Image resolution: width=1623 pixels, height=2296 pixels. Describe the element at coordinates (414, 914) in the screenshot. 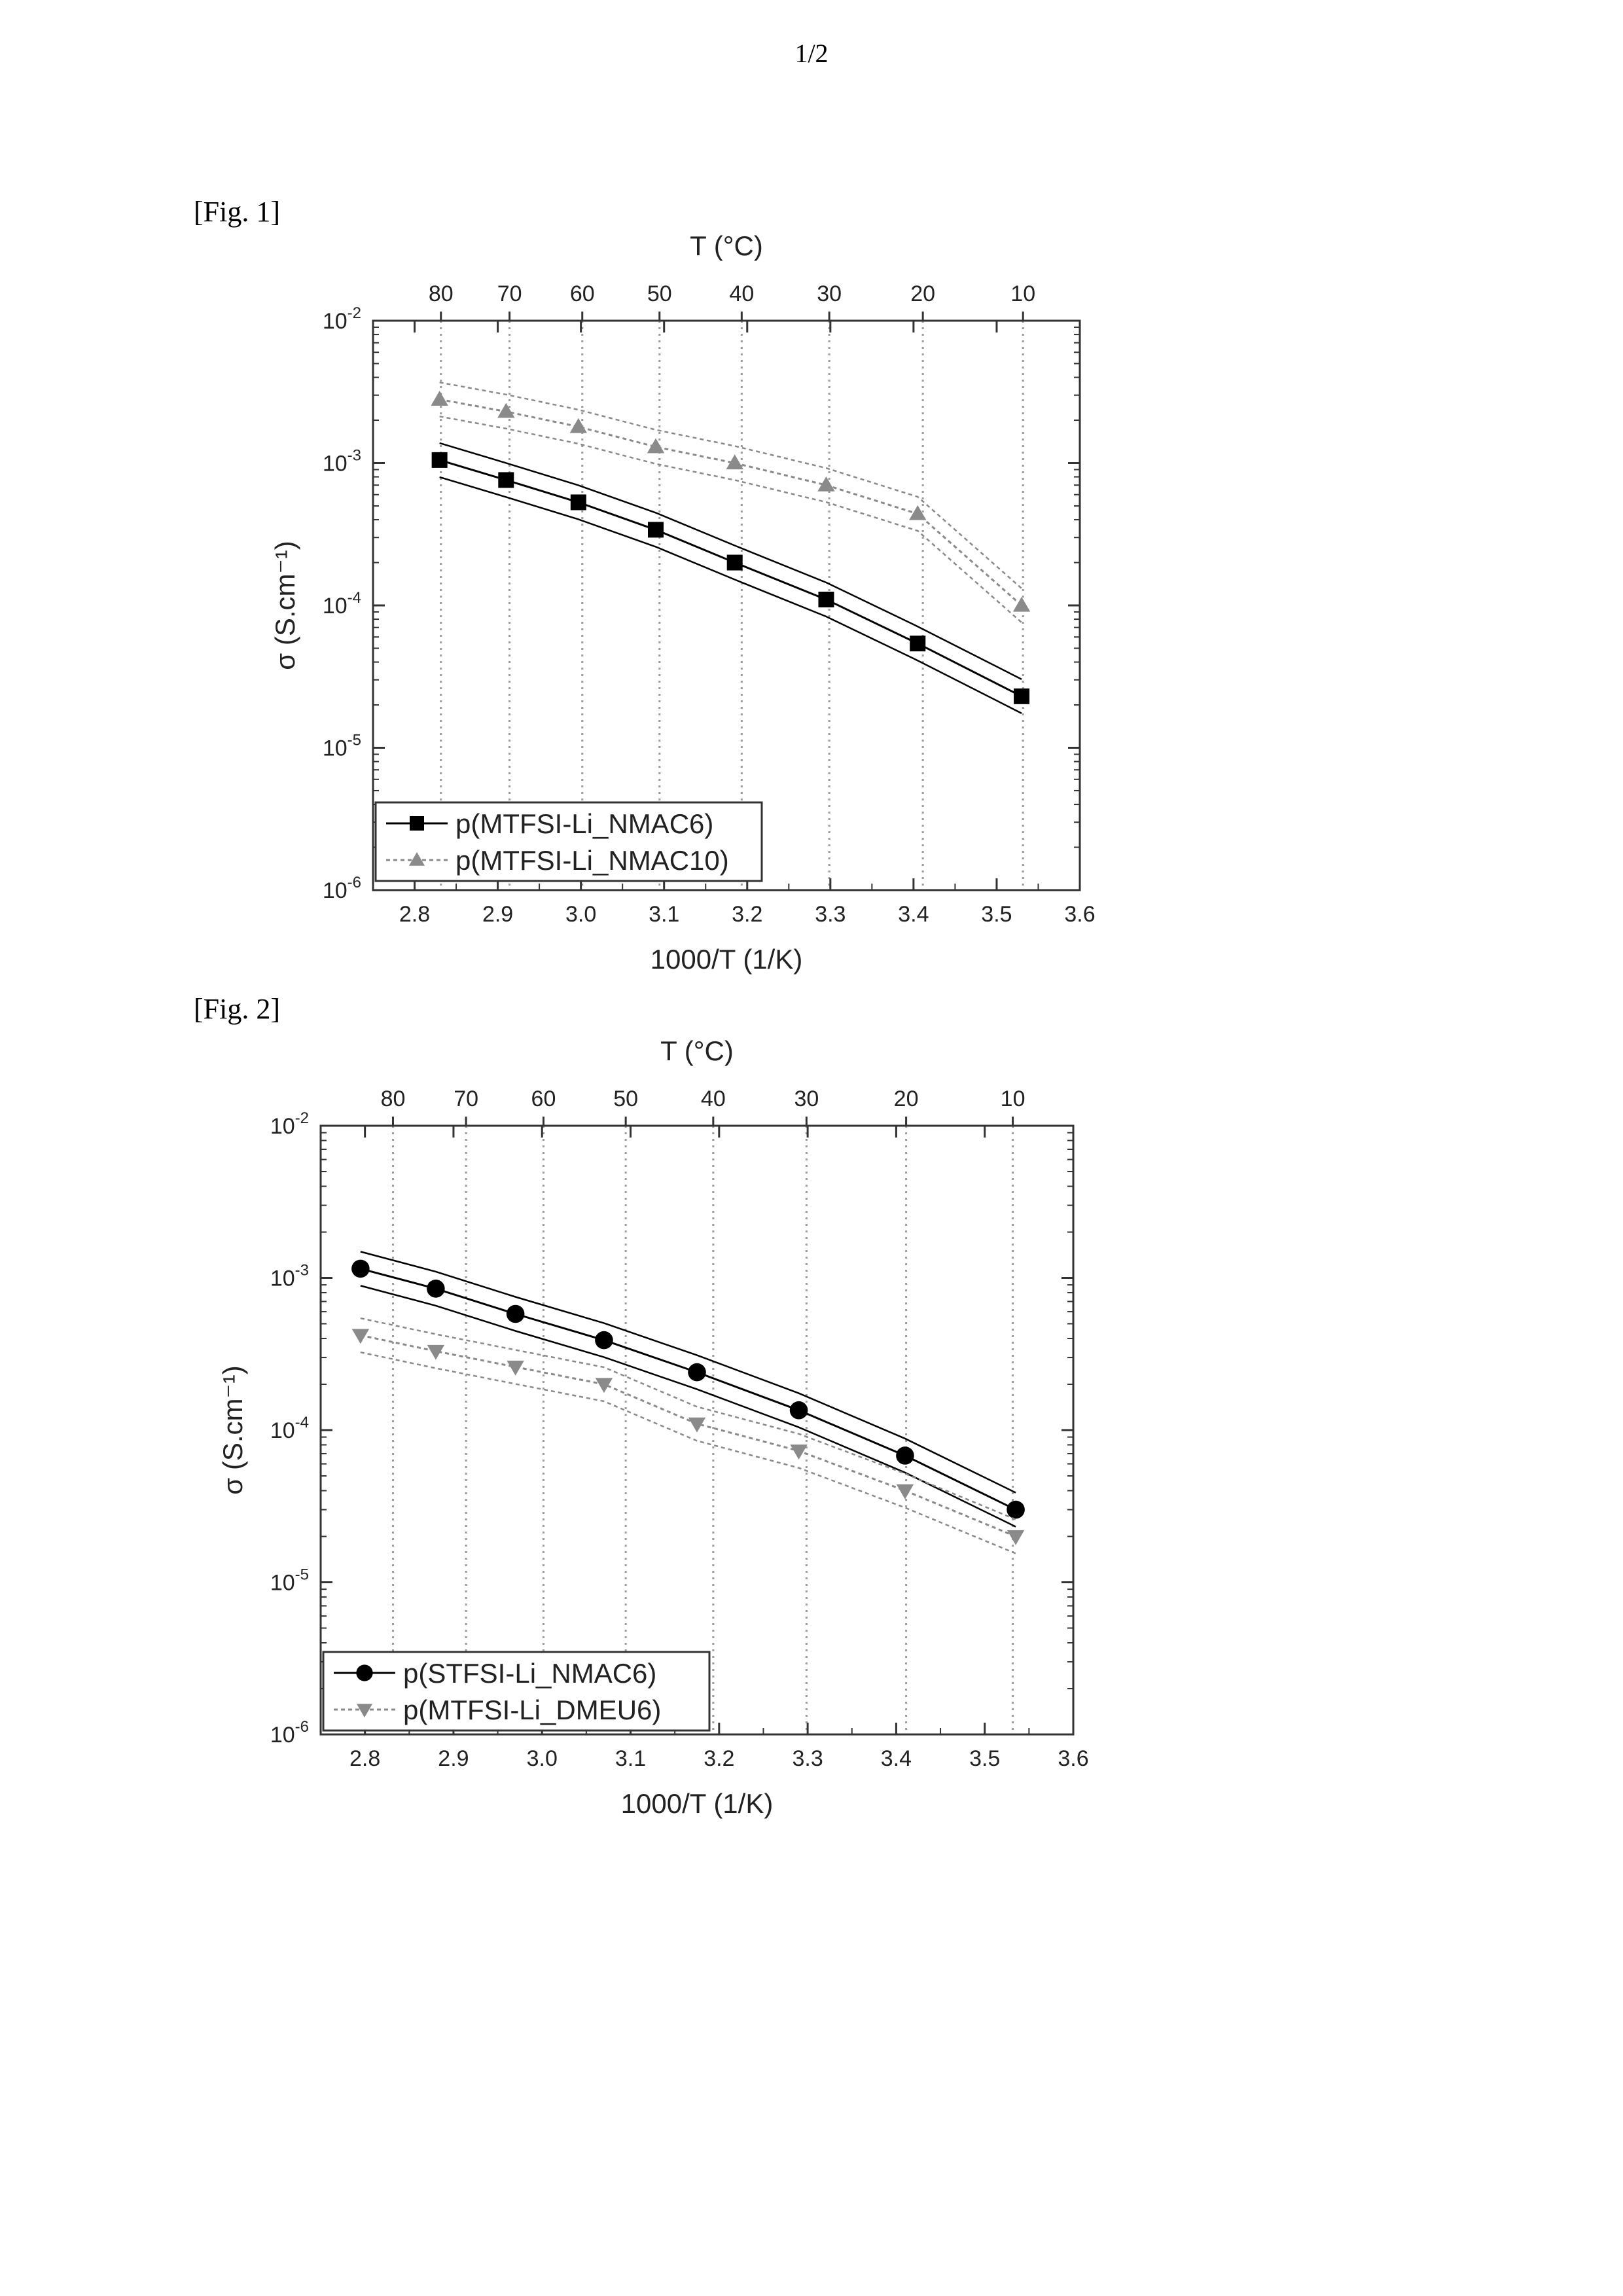

I see `chart-1-x-tick-label: 2.8` at that location.